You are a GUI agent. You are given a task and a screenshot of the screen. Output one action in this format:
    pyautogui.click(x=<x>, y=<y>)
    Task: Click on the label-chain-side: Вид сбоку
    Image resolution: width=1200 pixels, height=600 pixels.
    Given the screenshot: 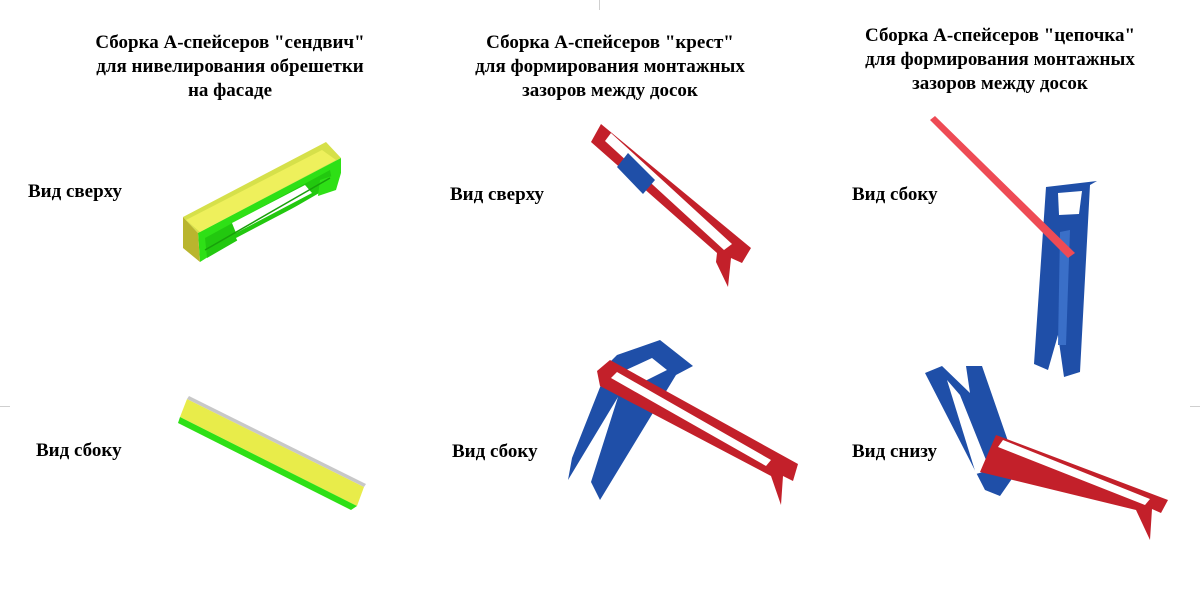 What is the action you would take?
    pyautogui.click(x=895, y=194)
    